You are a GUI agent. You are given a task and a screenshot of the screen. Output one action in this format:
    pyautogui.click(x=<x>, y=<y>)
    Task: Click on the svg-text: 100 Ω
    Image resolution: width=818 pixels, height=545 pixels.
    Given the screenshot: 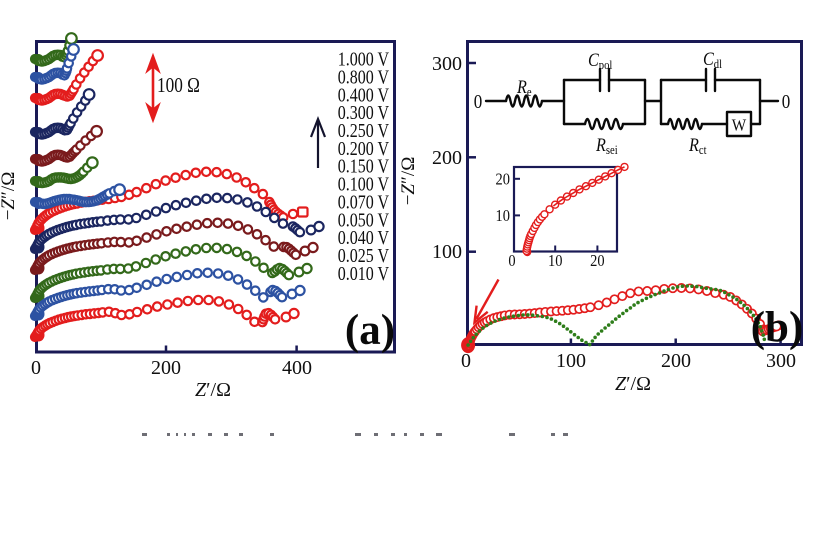 What is the action you would take?
    pyautogui.click(x=178, y=86)
    